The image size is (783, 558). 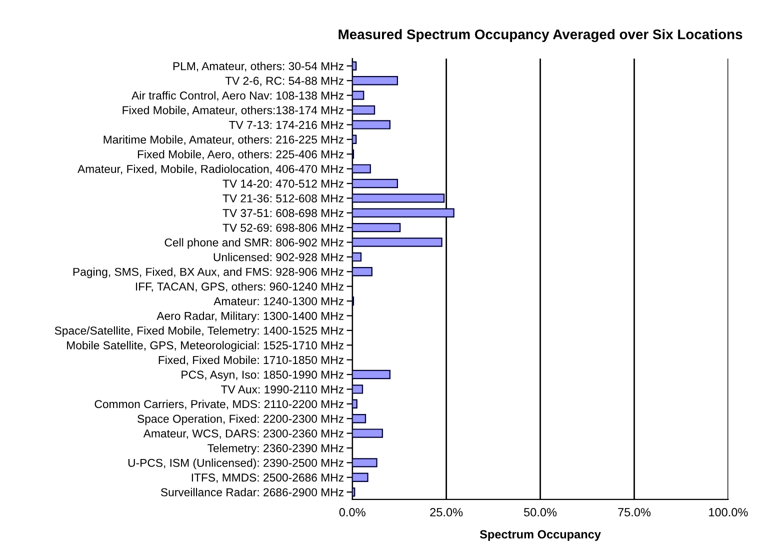 I want to click on y-tick-label: Fixed Mobile, Amateur, others:138-174 MHz, so click(x=233, y=111).